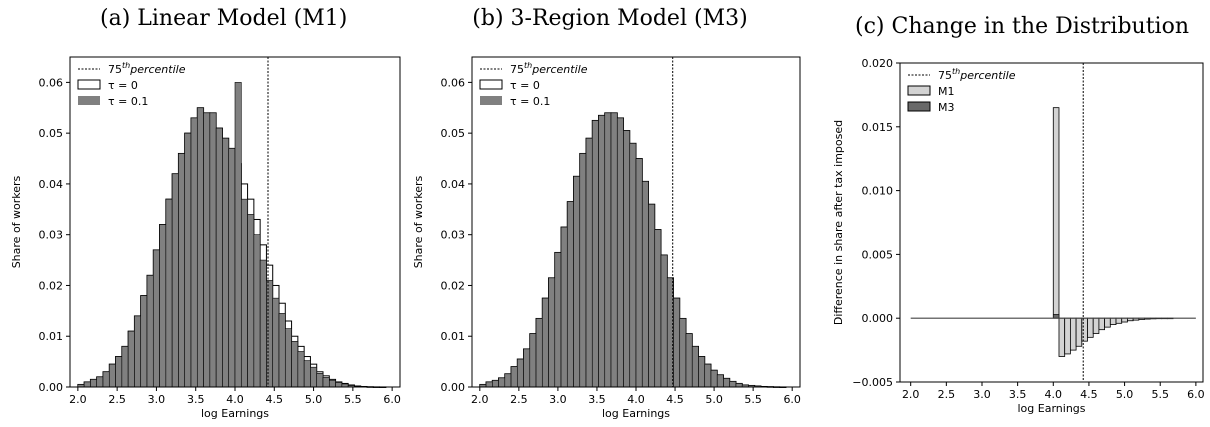 The width and height of the screenshot is (1210, 427). What do you see at coordinates (878, 127) in the screenshot?
I see `y-tick-label: 0.015` at bounding box center [878, 127].